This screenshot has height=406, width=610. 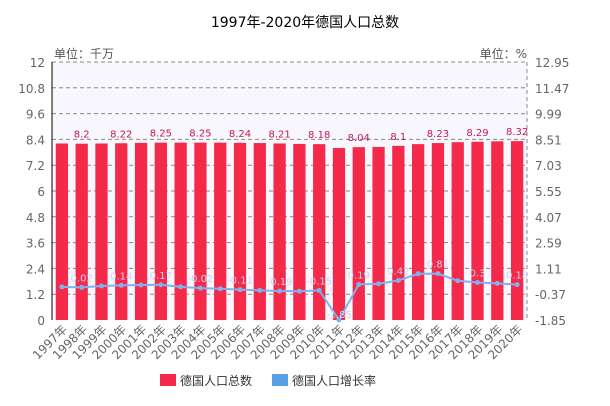 What do you see at coordinates (216, 380) in the screenshot?
I see `legend-label-population: 德国人口总数` at bounding box center [216, 380].